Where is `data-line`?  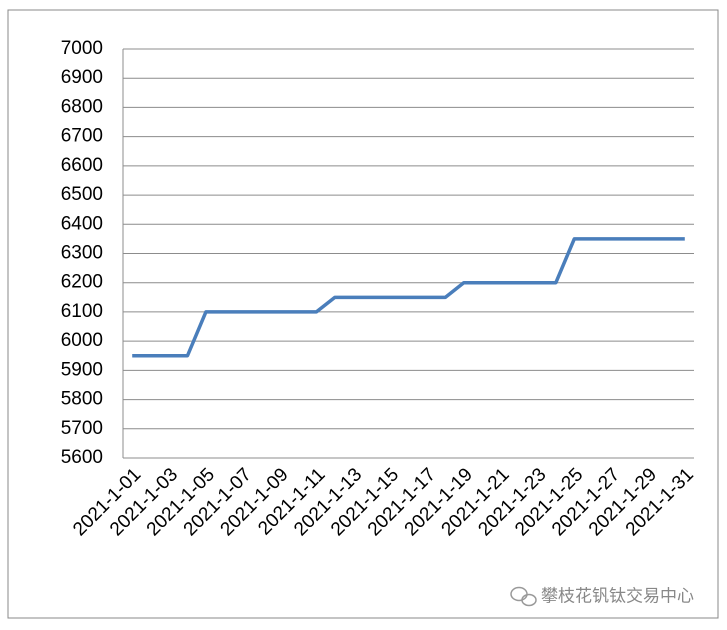 data-line is located at coordinates (408, 297).